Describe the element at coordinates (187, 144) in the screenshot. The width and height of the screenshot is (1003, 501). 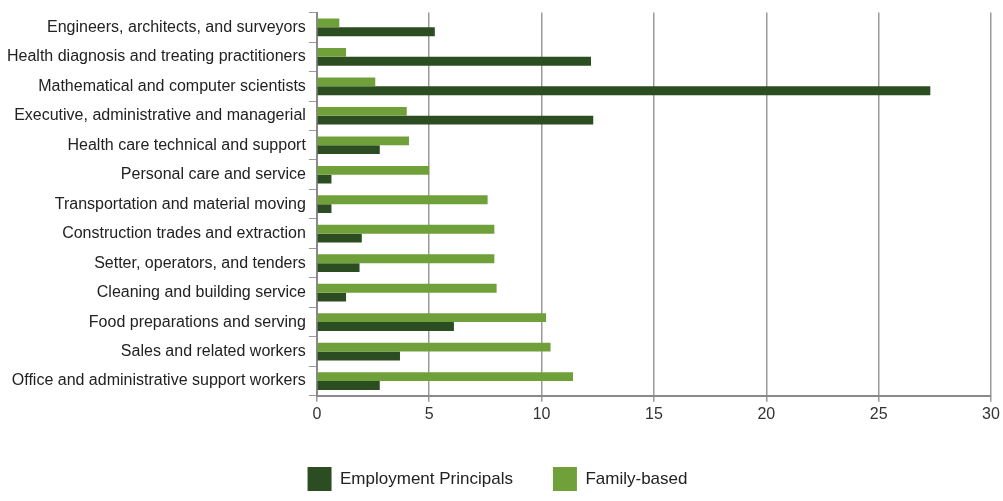
I see `y-tick-label: Health care technical and support` at that location.